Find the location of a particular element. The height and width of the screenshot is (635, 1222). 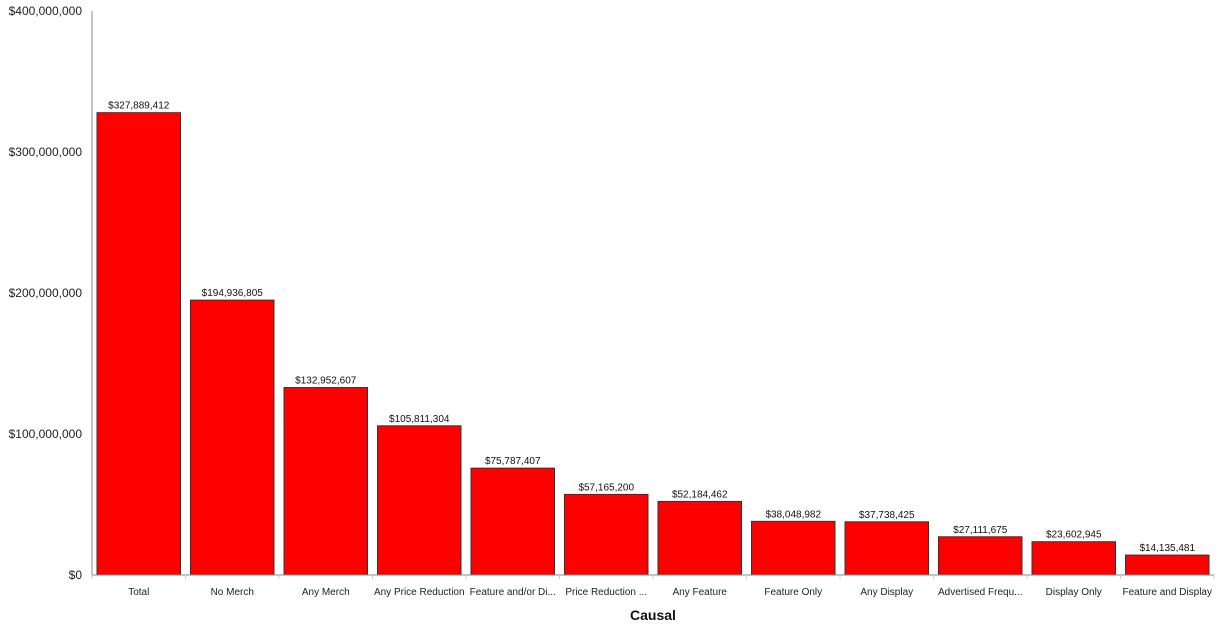

bar-data-label: $38,048,982 is located at coordinates (793, 514).